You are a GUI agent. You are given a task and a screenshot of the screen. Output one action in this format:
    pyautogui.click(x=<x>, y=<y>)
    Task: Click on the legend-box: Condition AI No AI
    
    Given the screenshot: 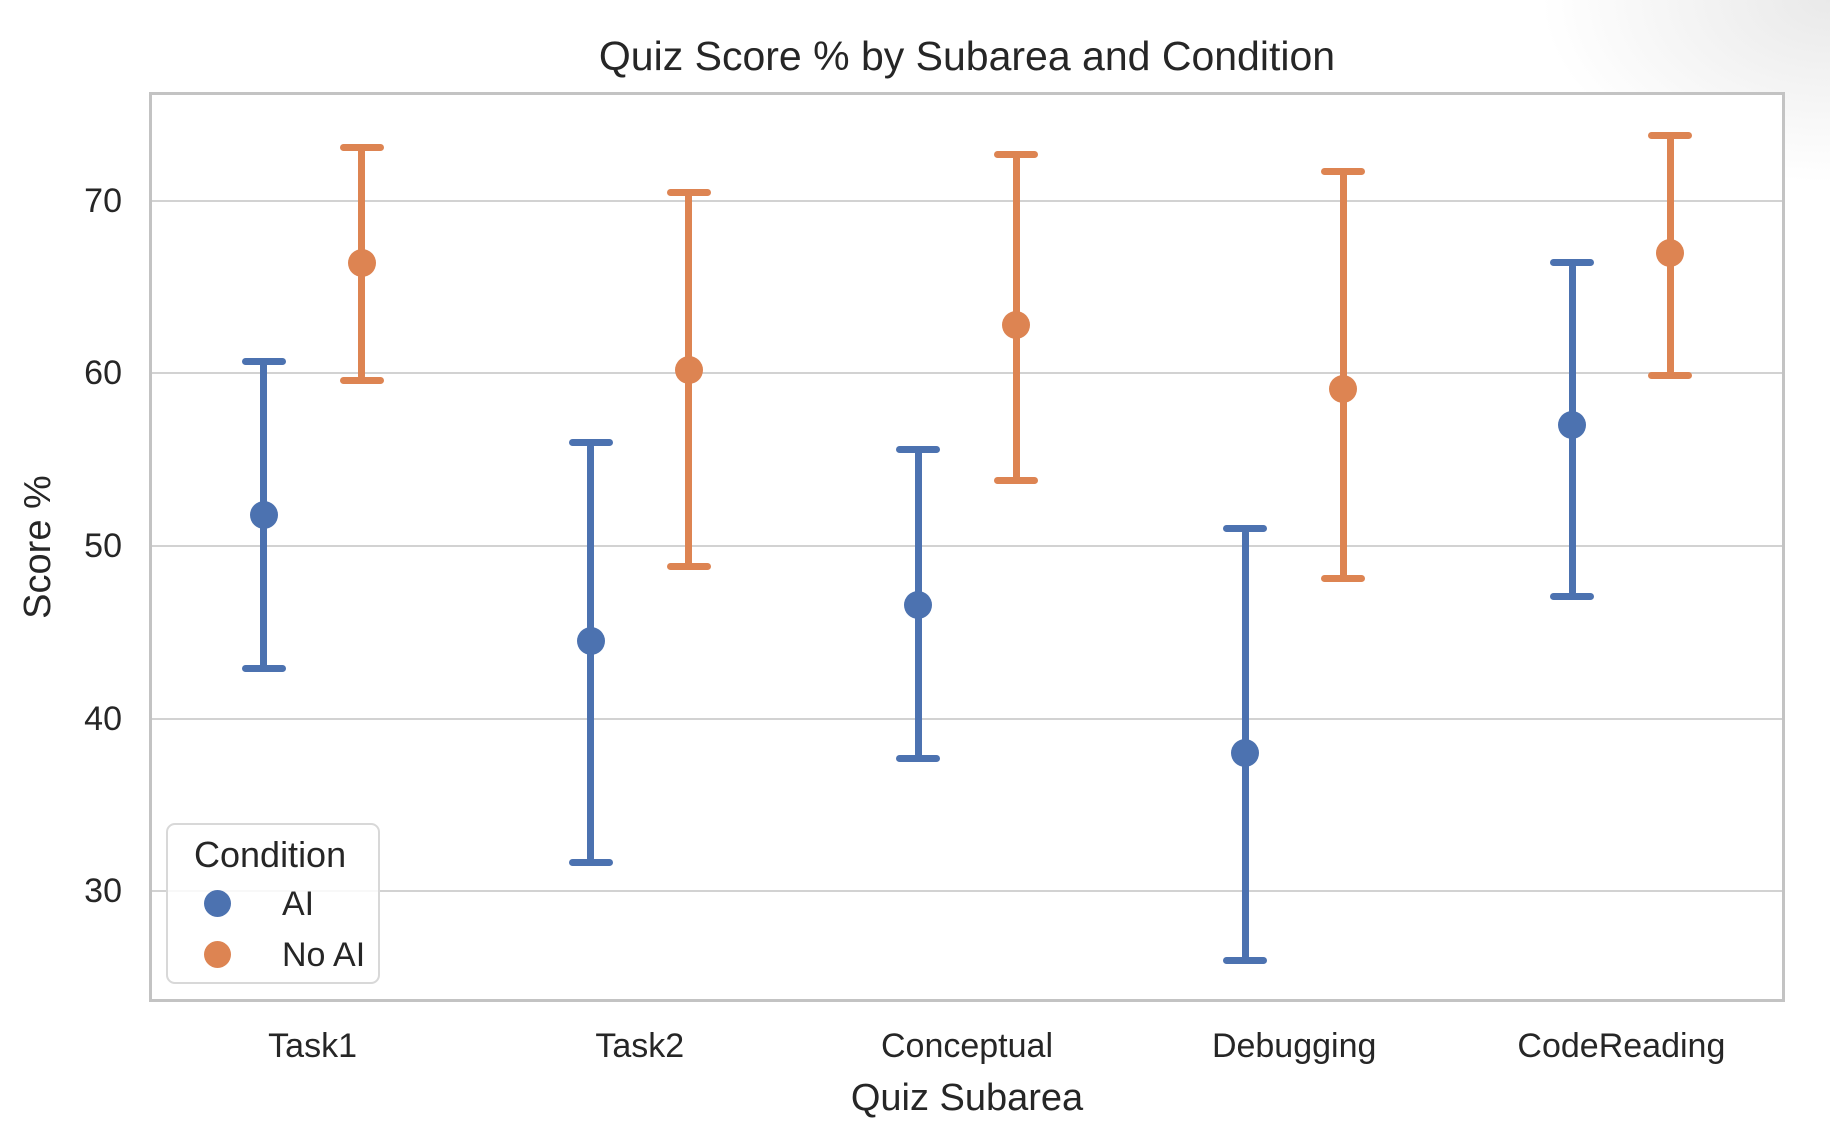 What is the action you would take?
    pyautogui.click(x=273, y=903)
    